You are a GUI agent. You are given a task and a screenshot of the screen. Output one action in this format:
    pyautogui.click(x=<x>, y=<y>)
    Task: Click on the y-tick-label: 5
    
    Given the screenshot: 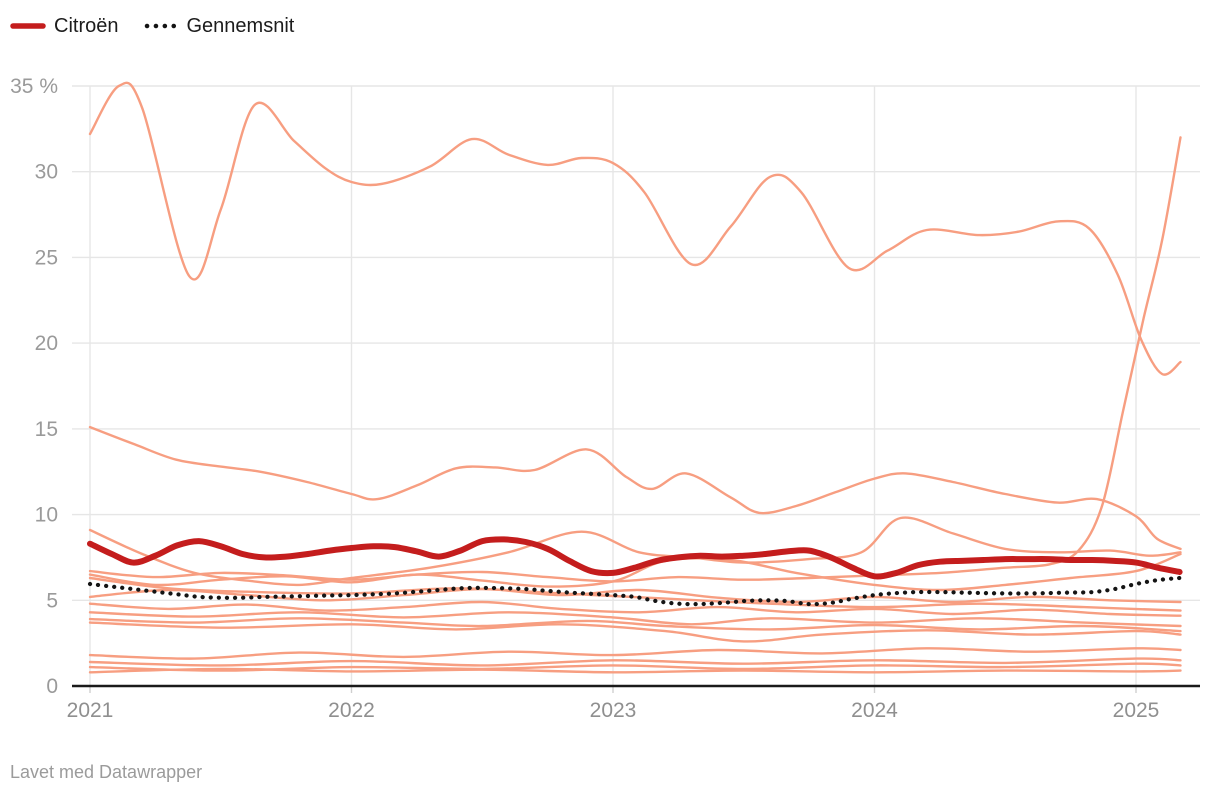 What is the action you would take?
    pyautogui.click(x=52, y=600)
    